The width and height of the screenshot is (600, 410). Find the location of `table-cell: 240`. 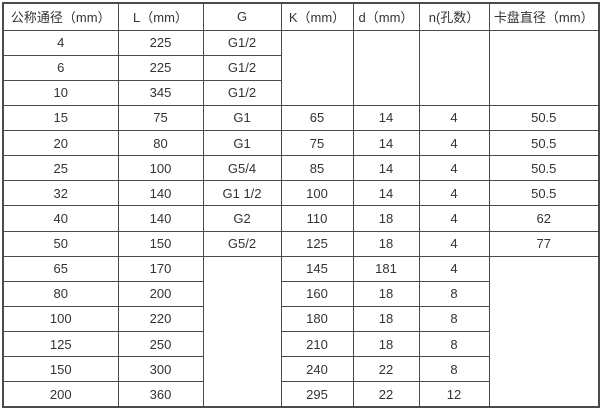

table-cell: 240 is located at coordinates (317, 369).